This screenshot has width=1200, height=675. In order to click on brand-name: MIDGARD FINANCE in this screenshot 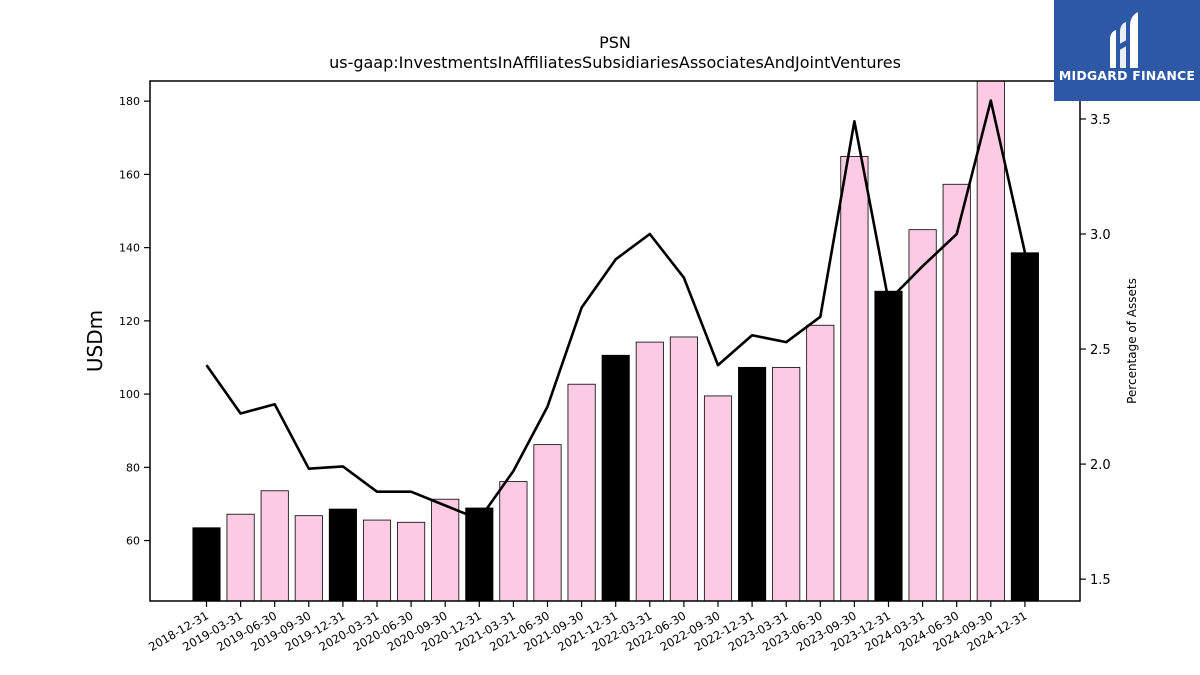, I will do `click(1127, 75)`.